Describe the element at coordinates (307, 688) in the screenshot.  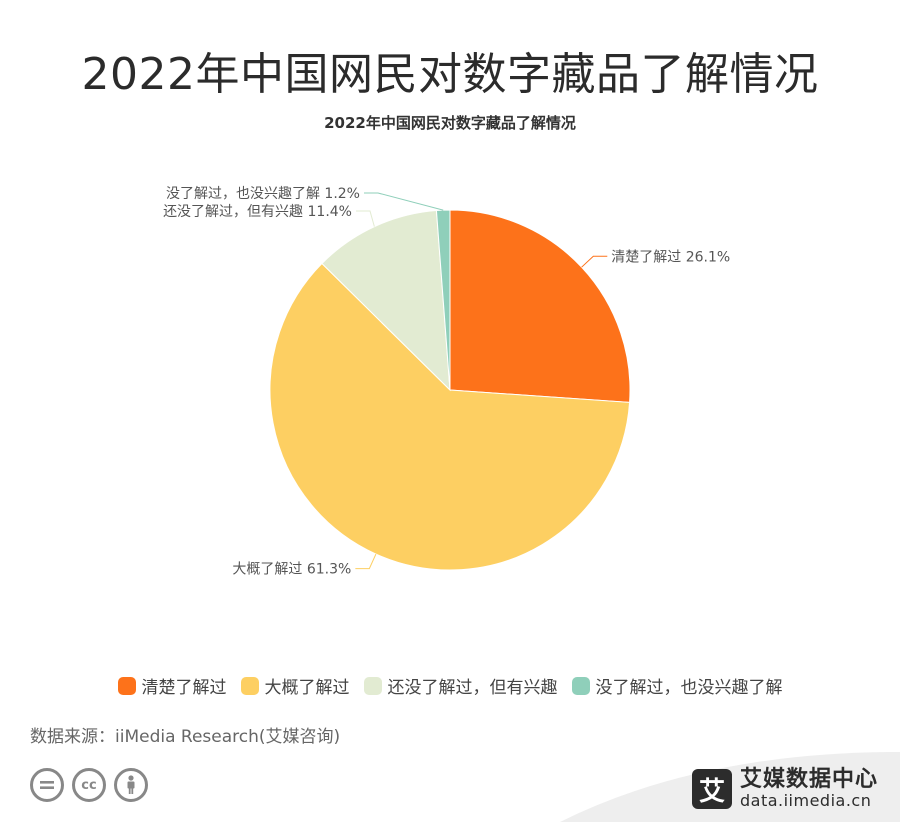
I see `legend-label: 大概了解过` at that location.